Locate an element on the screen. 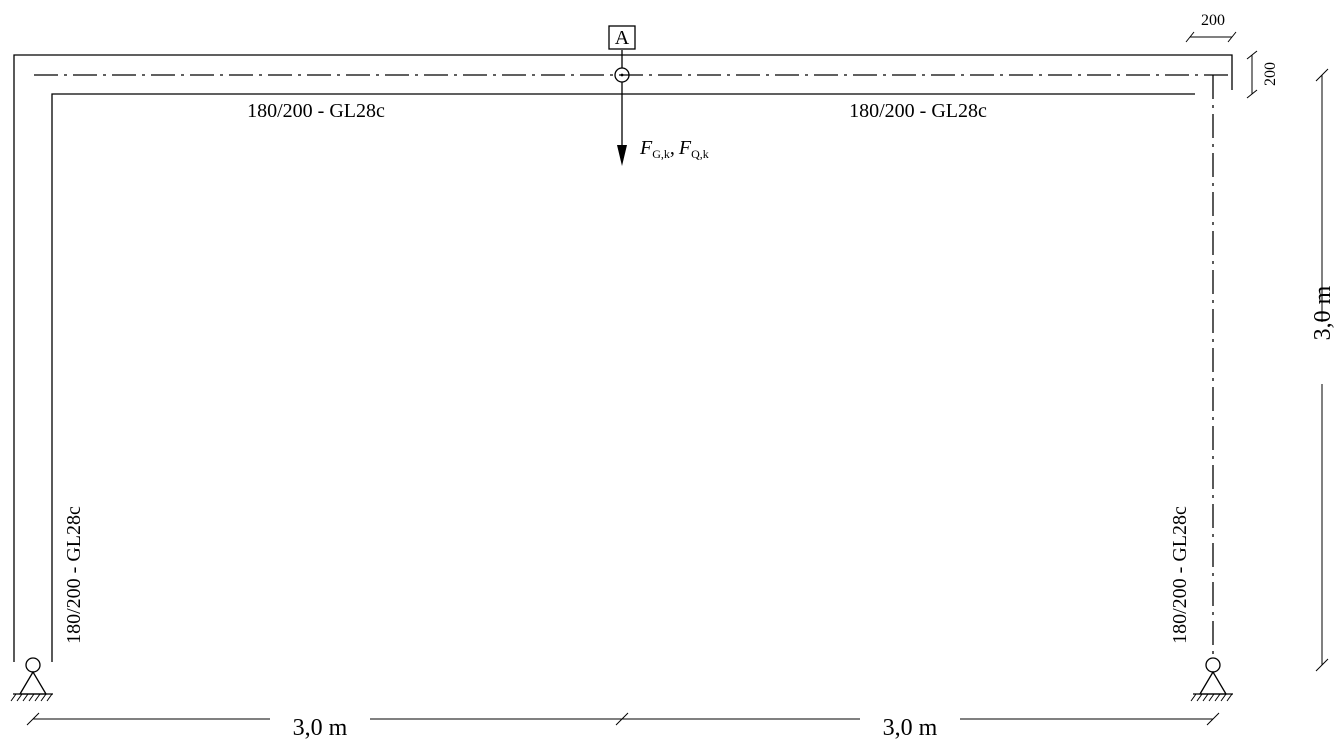 This screenshot has height=747, width=1343. section-height-tick-top is located at coordinates (1252, 55).